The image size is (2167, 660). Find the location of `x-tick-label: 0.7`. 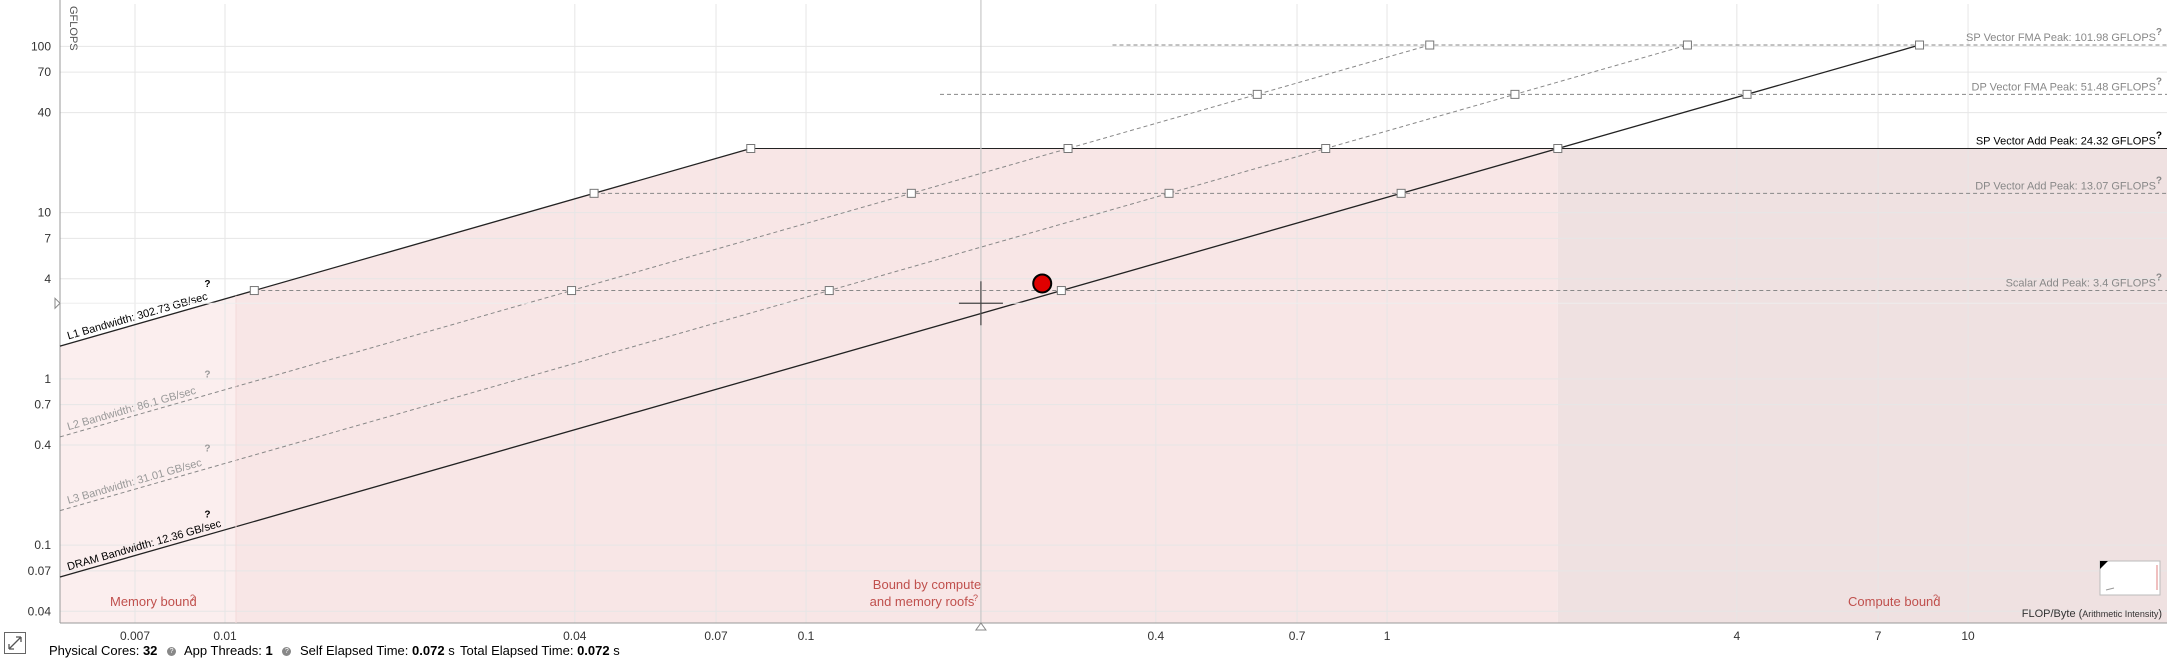

x-tick-label: 0.7 is located at coordinates (1297, 635).